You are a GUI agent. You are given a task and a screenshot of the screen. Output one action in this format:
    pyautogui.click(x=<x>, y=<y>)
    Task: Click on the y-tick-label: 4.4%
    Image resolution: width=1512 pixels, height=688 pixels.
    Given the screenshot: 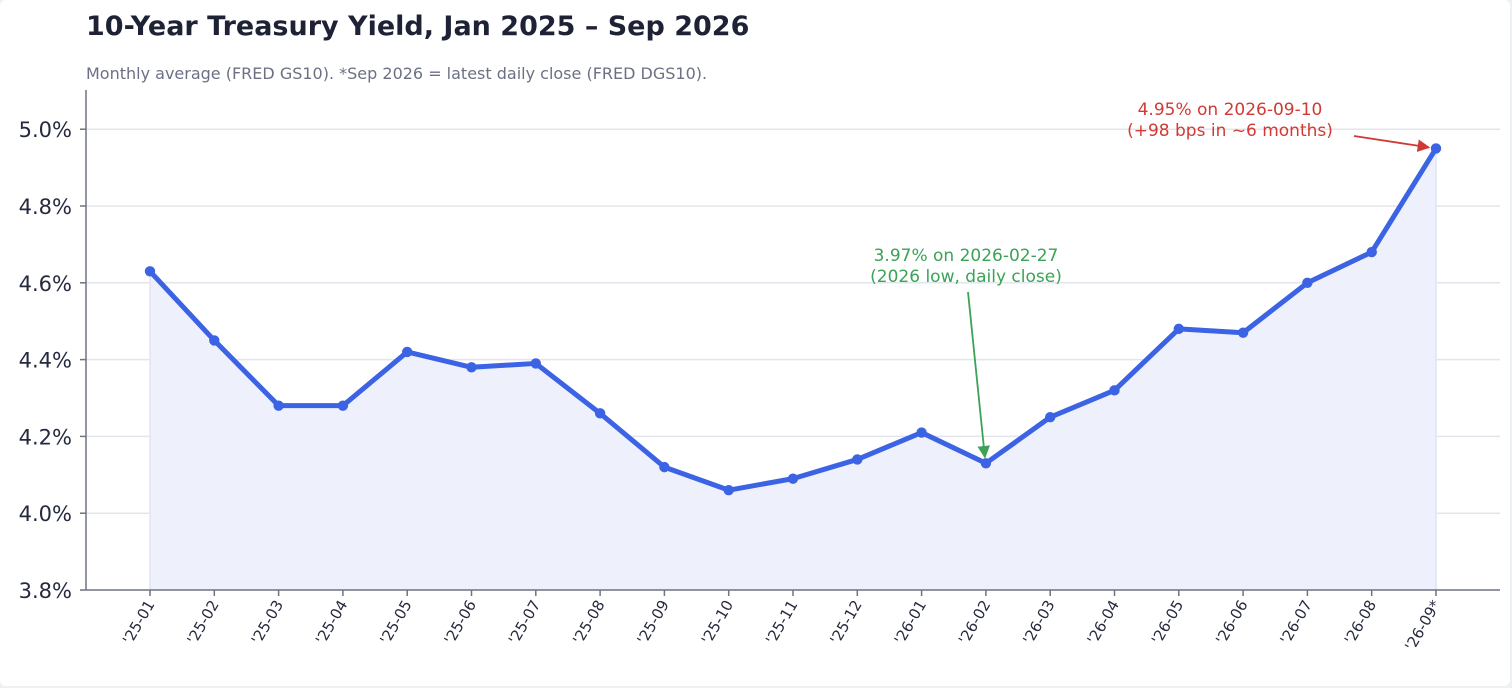 What is the action you would take?
    pyautogui.click(x=45, y=361)
    